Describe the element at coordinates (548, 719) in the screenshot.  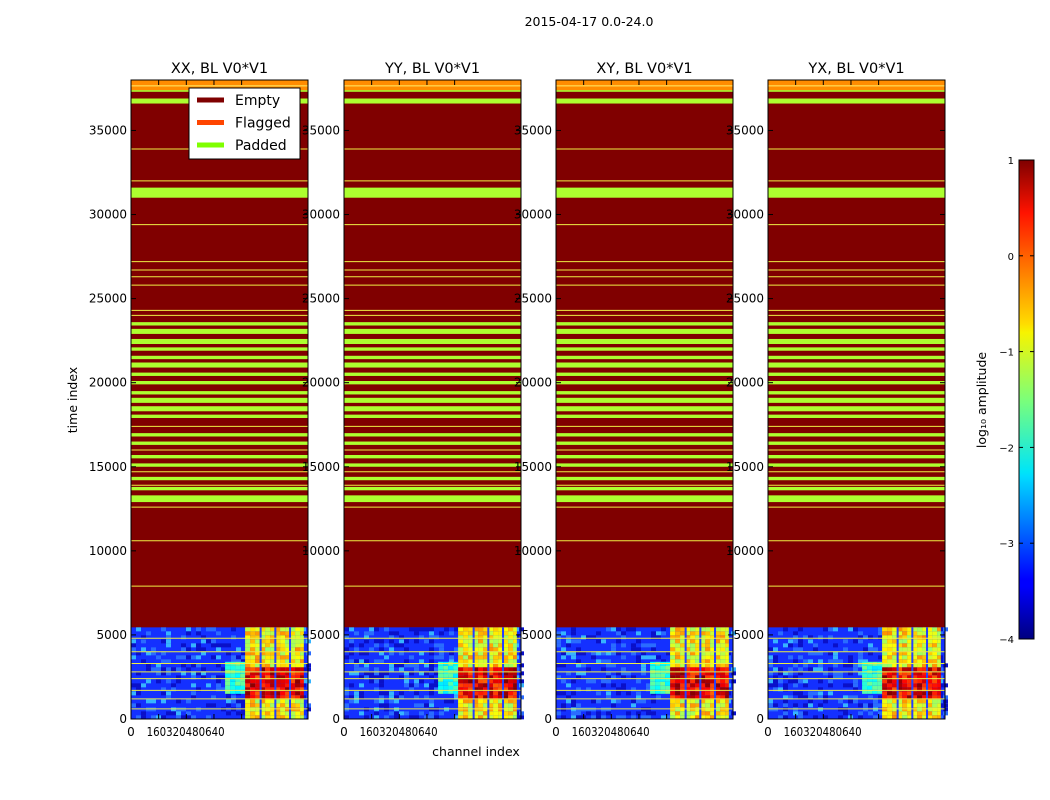
I see `y-tick-label: 0` at that location.